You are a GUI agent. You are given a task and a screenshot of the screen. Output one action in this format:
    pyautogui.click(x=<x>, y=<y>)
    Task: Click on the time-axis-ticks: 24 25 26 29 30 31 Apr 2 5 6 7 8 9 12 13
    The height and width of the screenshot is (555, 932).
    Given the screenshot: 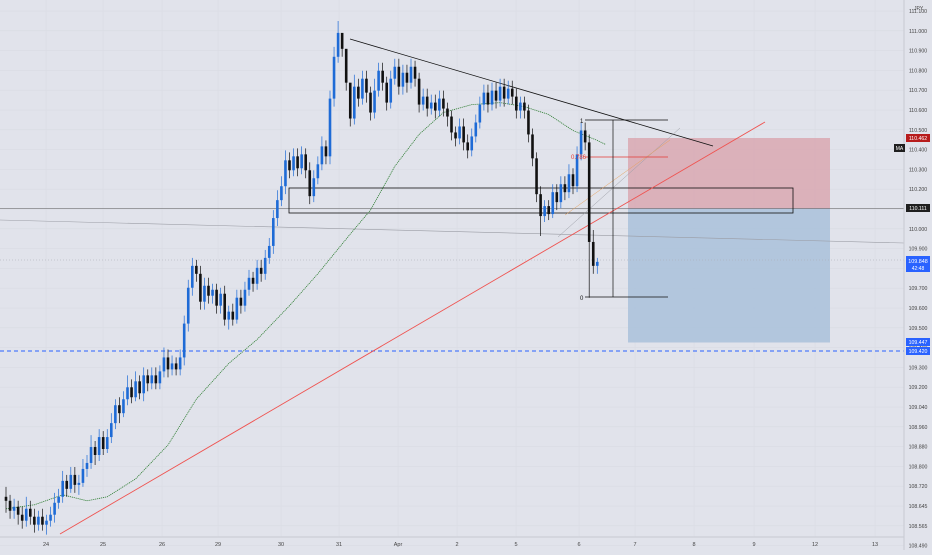 What is the action you would take?
    pyautogui.click(x=460, y=545)
    